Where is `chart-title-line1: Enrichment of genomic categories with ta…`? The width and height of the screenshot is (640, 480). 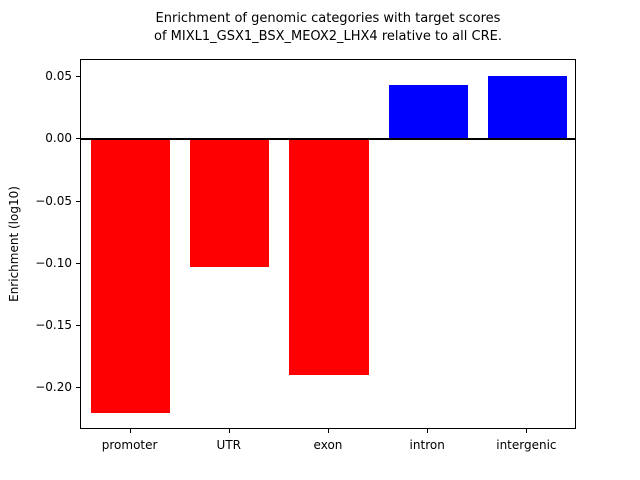
chart-title-line1: Enrichment of genomic categories with ta… is located at coordinates (328, 18).